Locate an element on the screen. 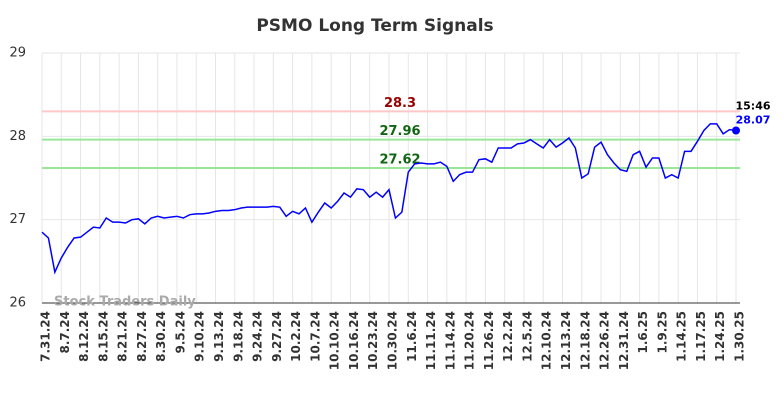 This screenshot has width=784, height=398. last-time: 15:46 is located at coordinates (752, 106).